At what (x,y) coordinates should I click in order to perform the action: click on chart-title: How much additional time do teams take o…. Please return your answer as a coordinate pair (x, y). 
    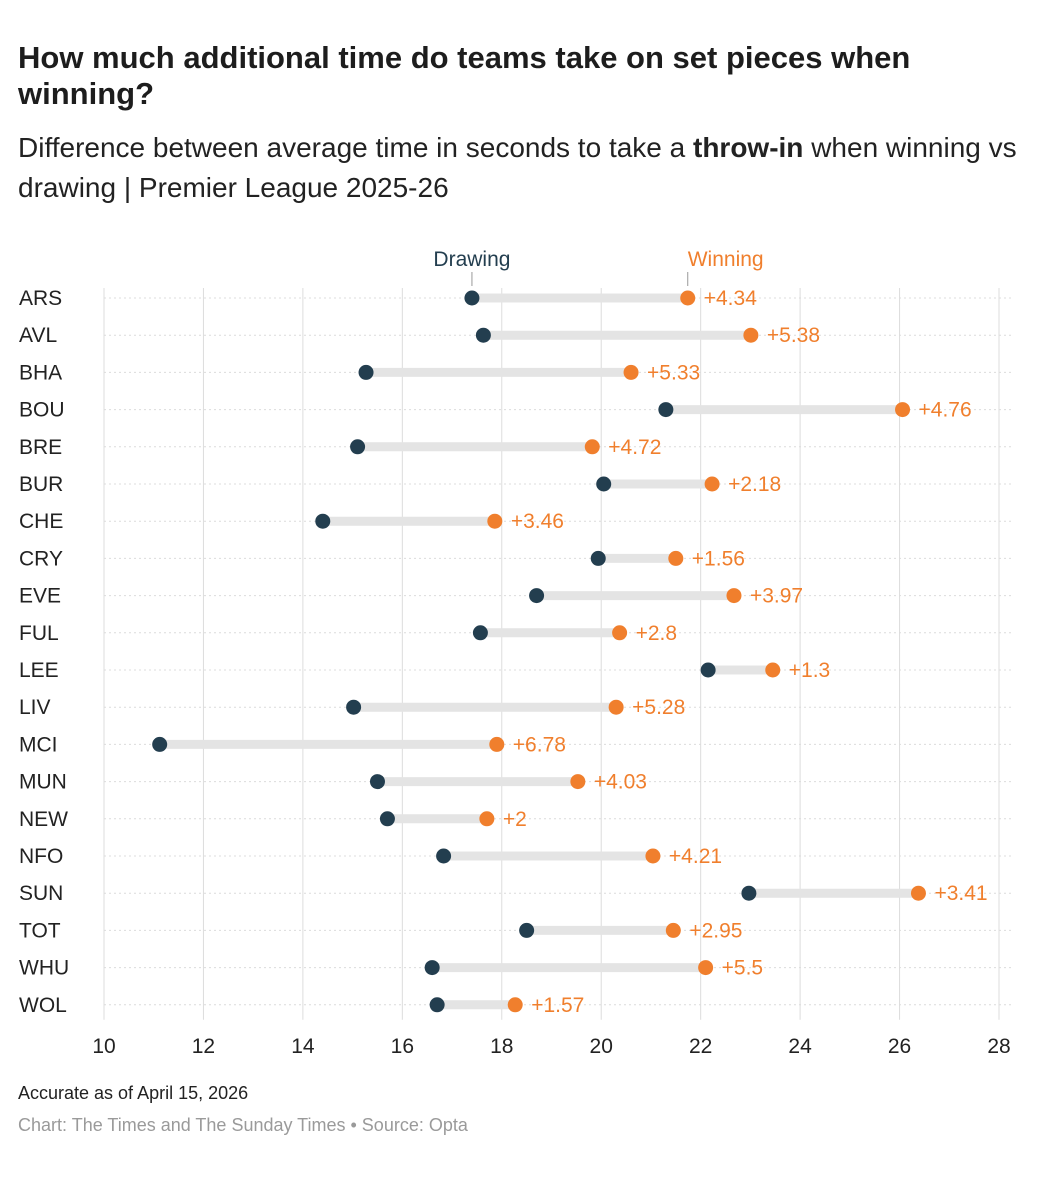
    Looking at the image, I should click on (464, 75).